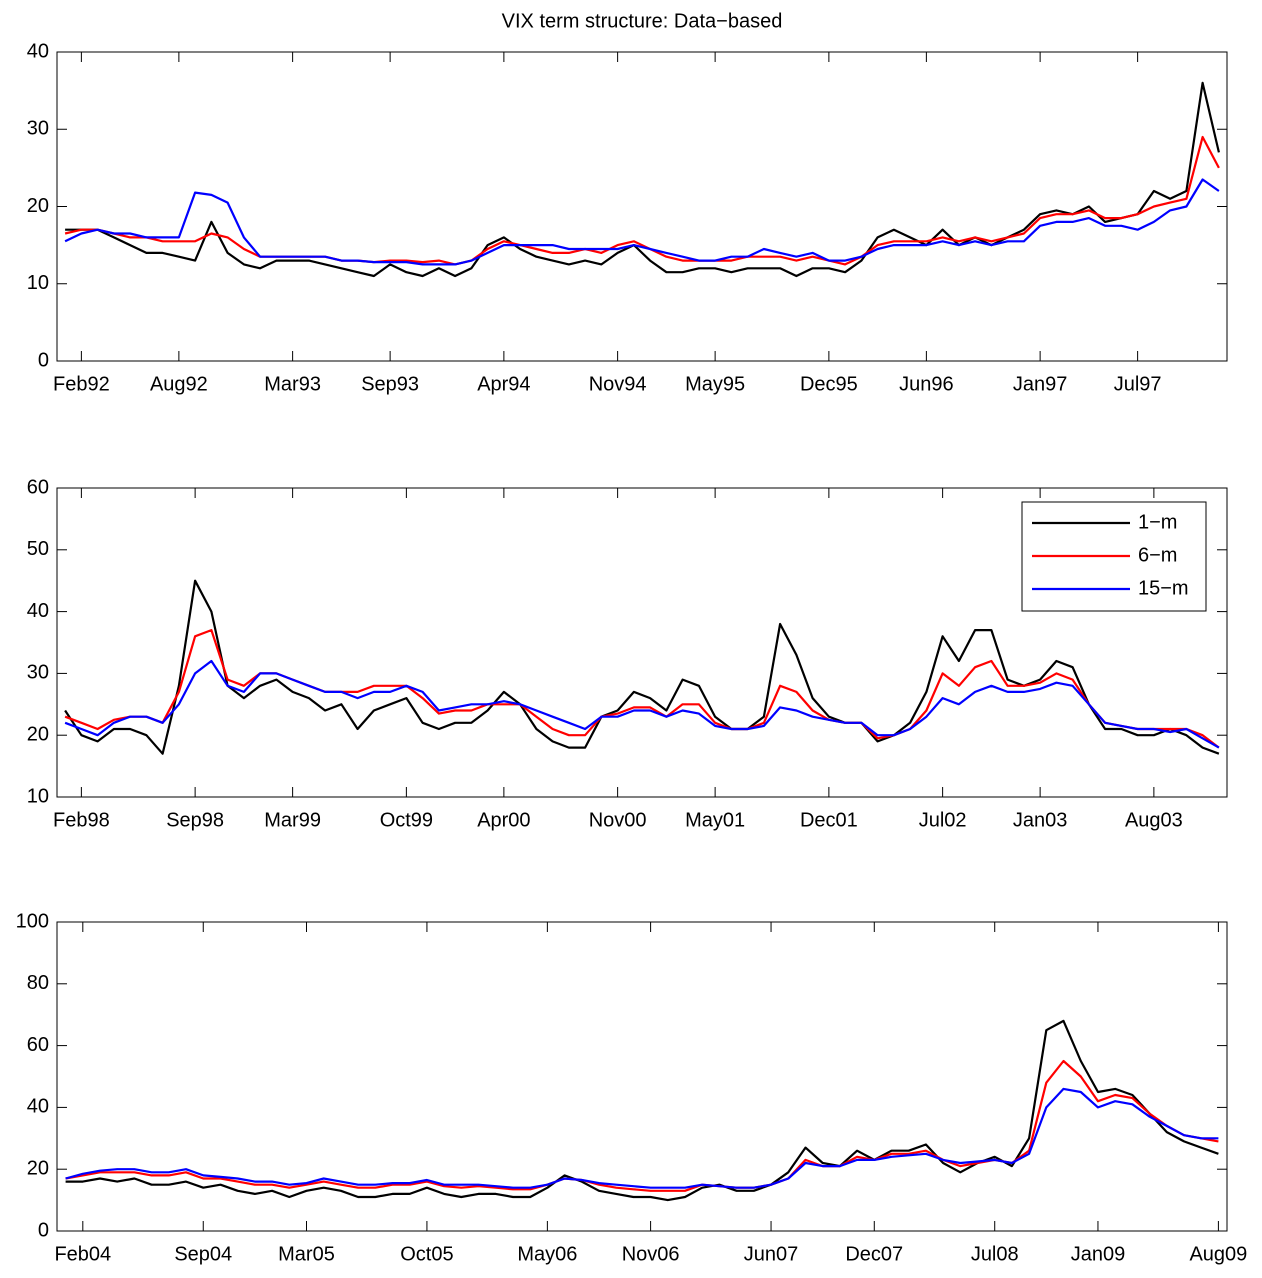 The height and width of the screenshot is (1278, 1262). What do you see at coordinates (292, 820) in the screenshot?
I see `x-tick-label: Mar99` at bounding box center [292, 820].